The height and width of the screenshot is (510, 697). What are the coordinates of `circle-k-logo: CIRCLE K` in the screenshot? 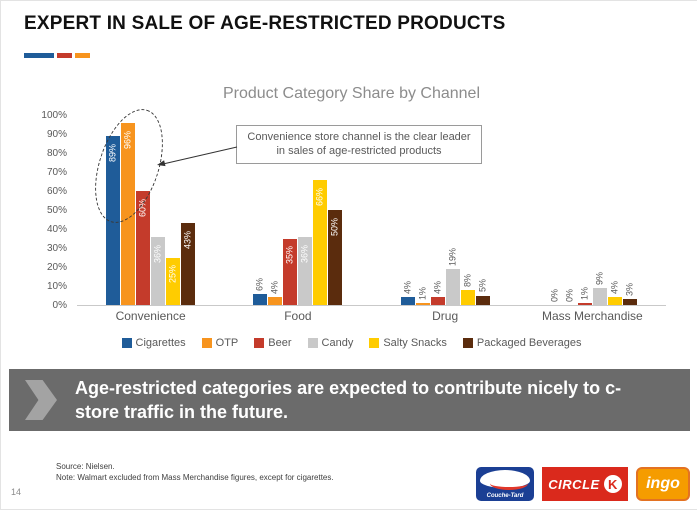 It's located at (585, 484).